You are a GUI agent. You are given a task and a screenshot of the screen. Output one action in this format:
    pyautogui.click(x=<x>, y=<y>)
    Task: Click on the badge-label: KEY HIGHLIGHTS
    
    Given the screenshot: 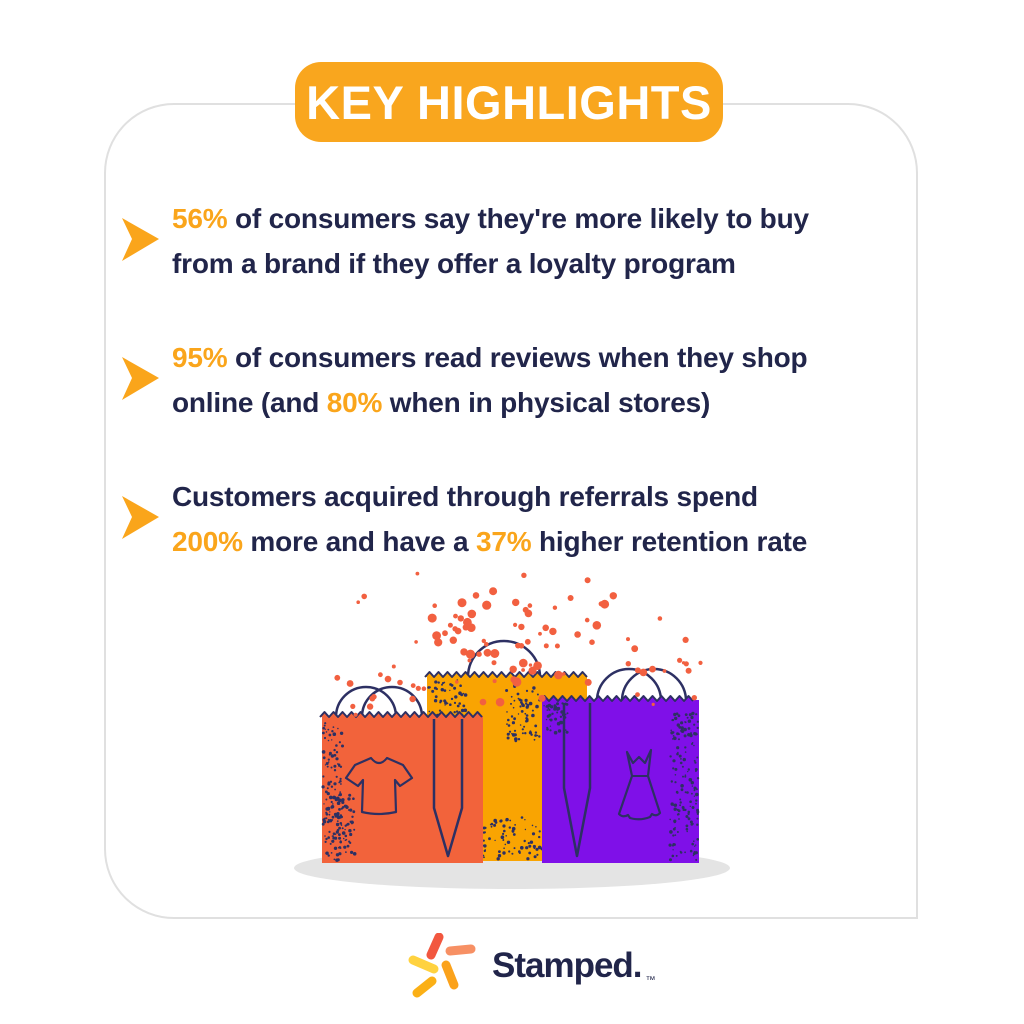 What is the action you would take?
    pyautogui.click(x=509, y=102)
    